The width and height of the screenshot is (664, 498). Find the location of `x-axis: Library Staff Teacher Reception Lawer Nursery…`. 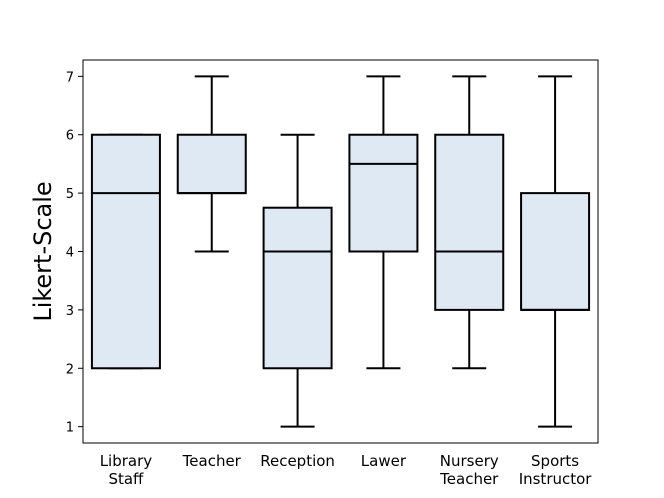

x-axis: Library Staff Teacher Reception Lawer Nursery… is located at coordinates (346, 470).